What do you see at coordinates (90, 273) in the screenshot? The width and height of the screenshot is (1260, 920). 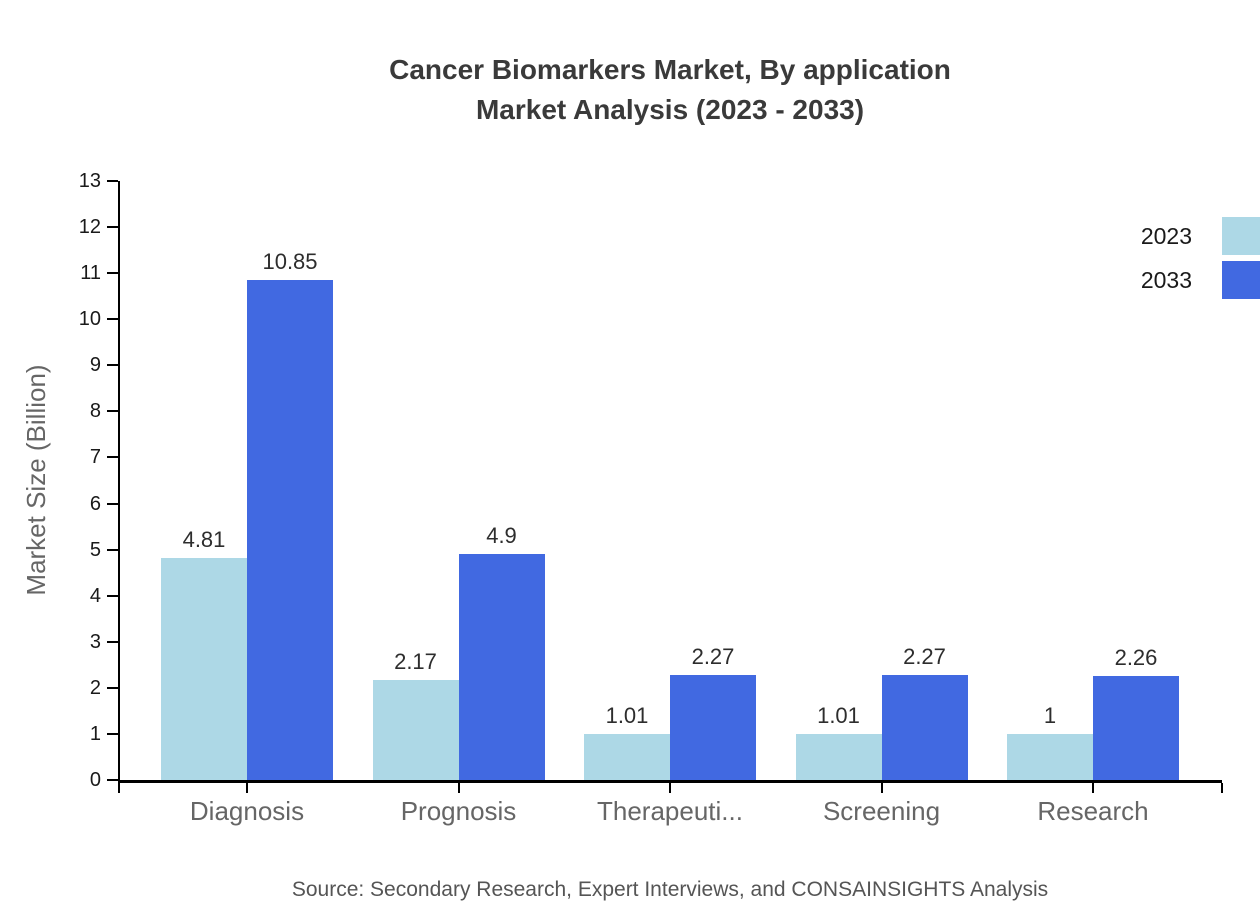 I see `y-tick-label-11: 11` at bounding box center [90, 273].